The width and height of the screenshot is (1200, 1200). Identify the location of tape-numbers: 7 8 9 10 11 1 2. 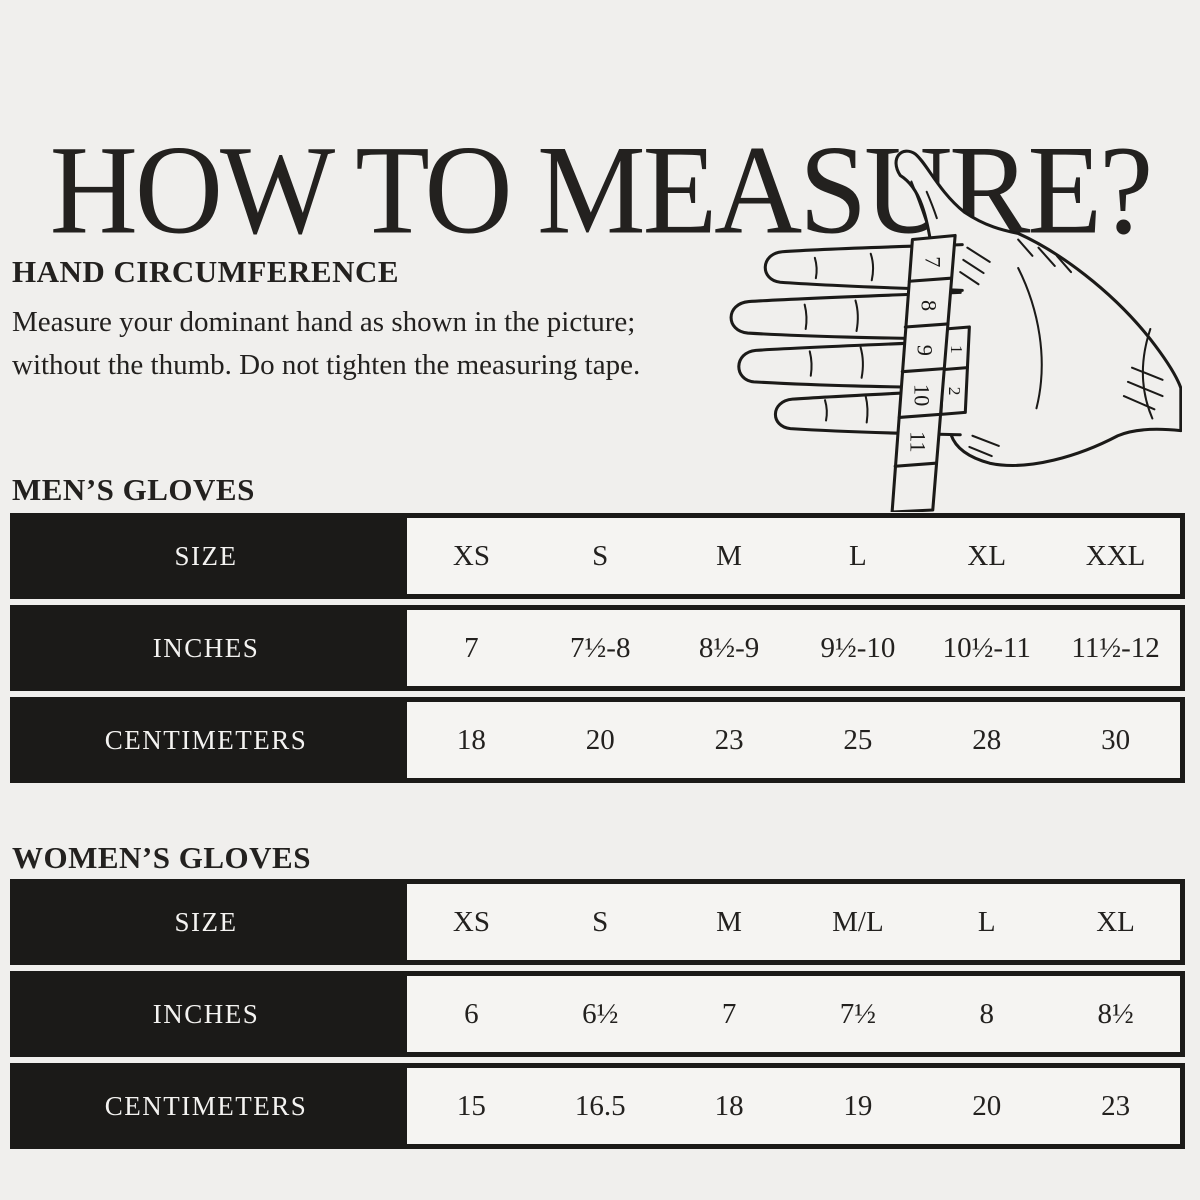
(935, 354).